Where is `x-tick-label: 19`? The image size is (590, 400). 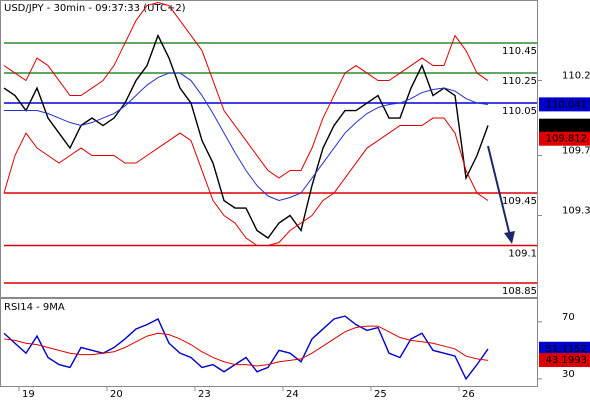 x-tick-label: 19 is located at coordinates (28, 394).